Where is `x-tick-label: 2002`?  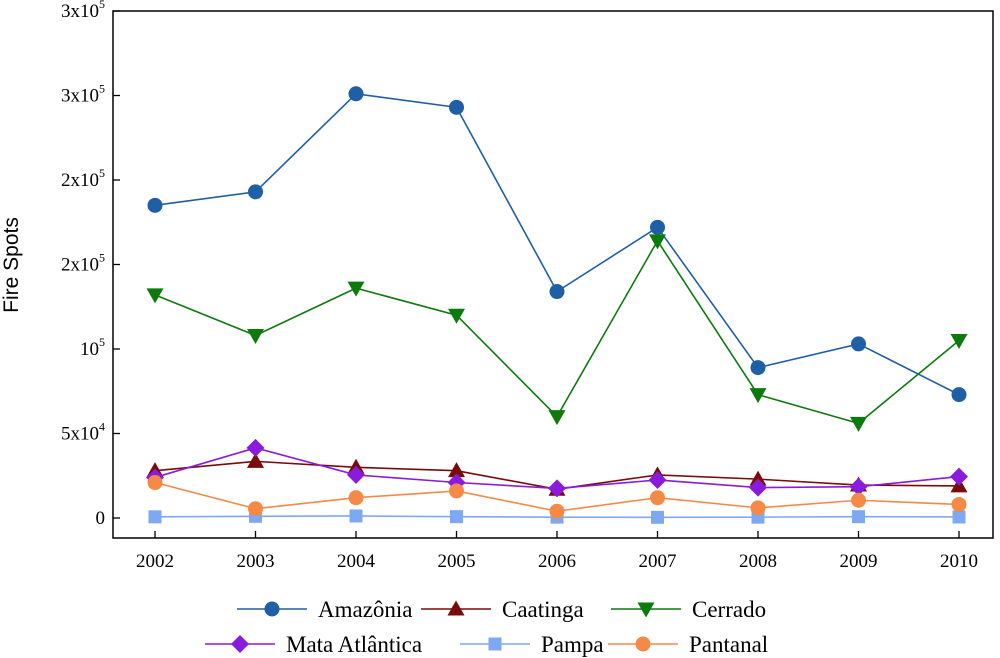
x-tick-label: 2002 is located at coordinates (155, 561).